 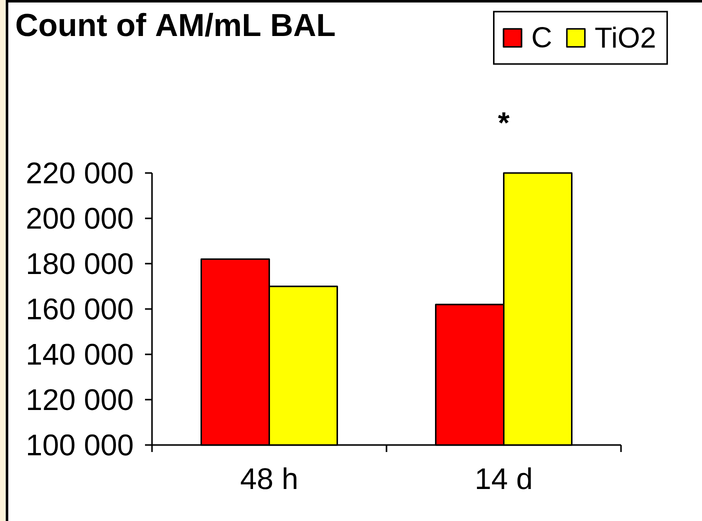 I want to click on y-tick-label: 220 000, so click(x=80, y=173).